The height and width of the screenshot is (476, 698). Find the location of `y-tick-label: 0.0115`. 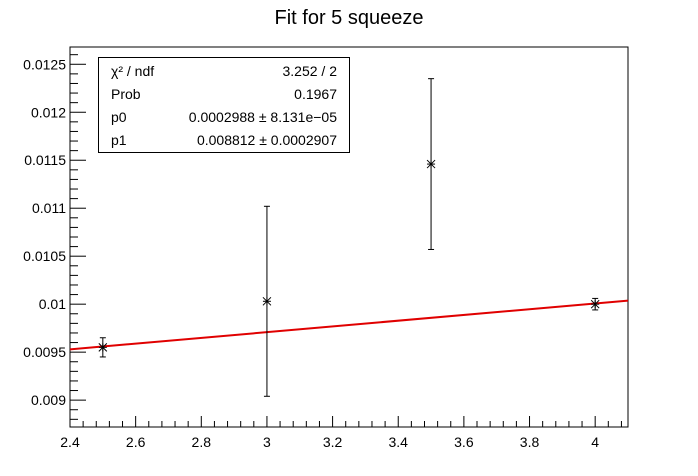

y-tick-label: 0.0115 is located at coordinates (45, 160).